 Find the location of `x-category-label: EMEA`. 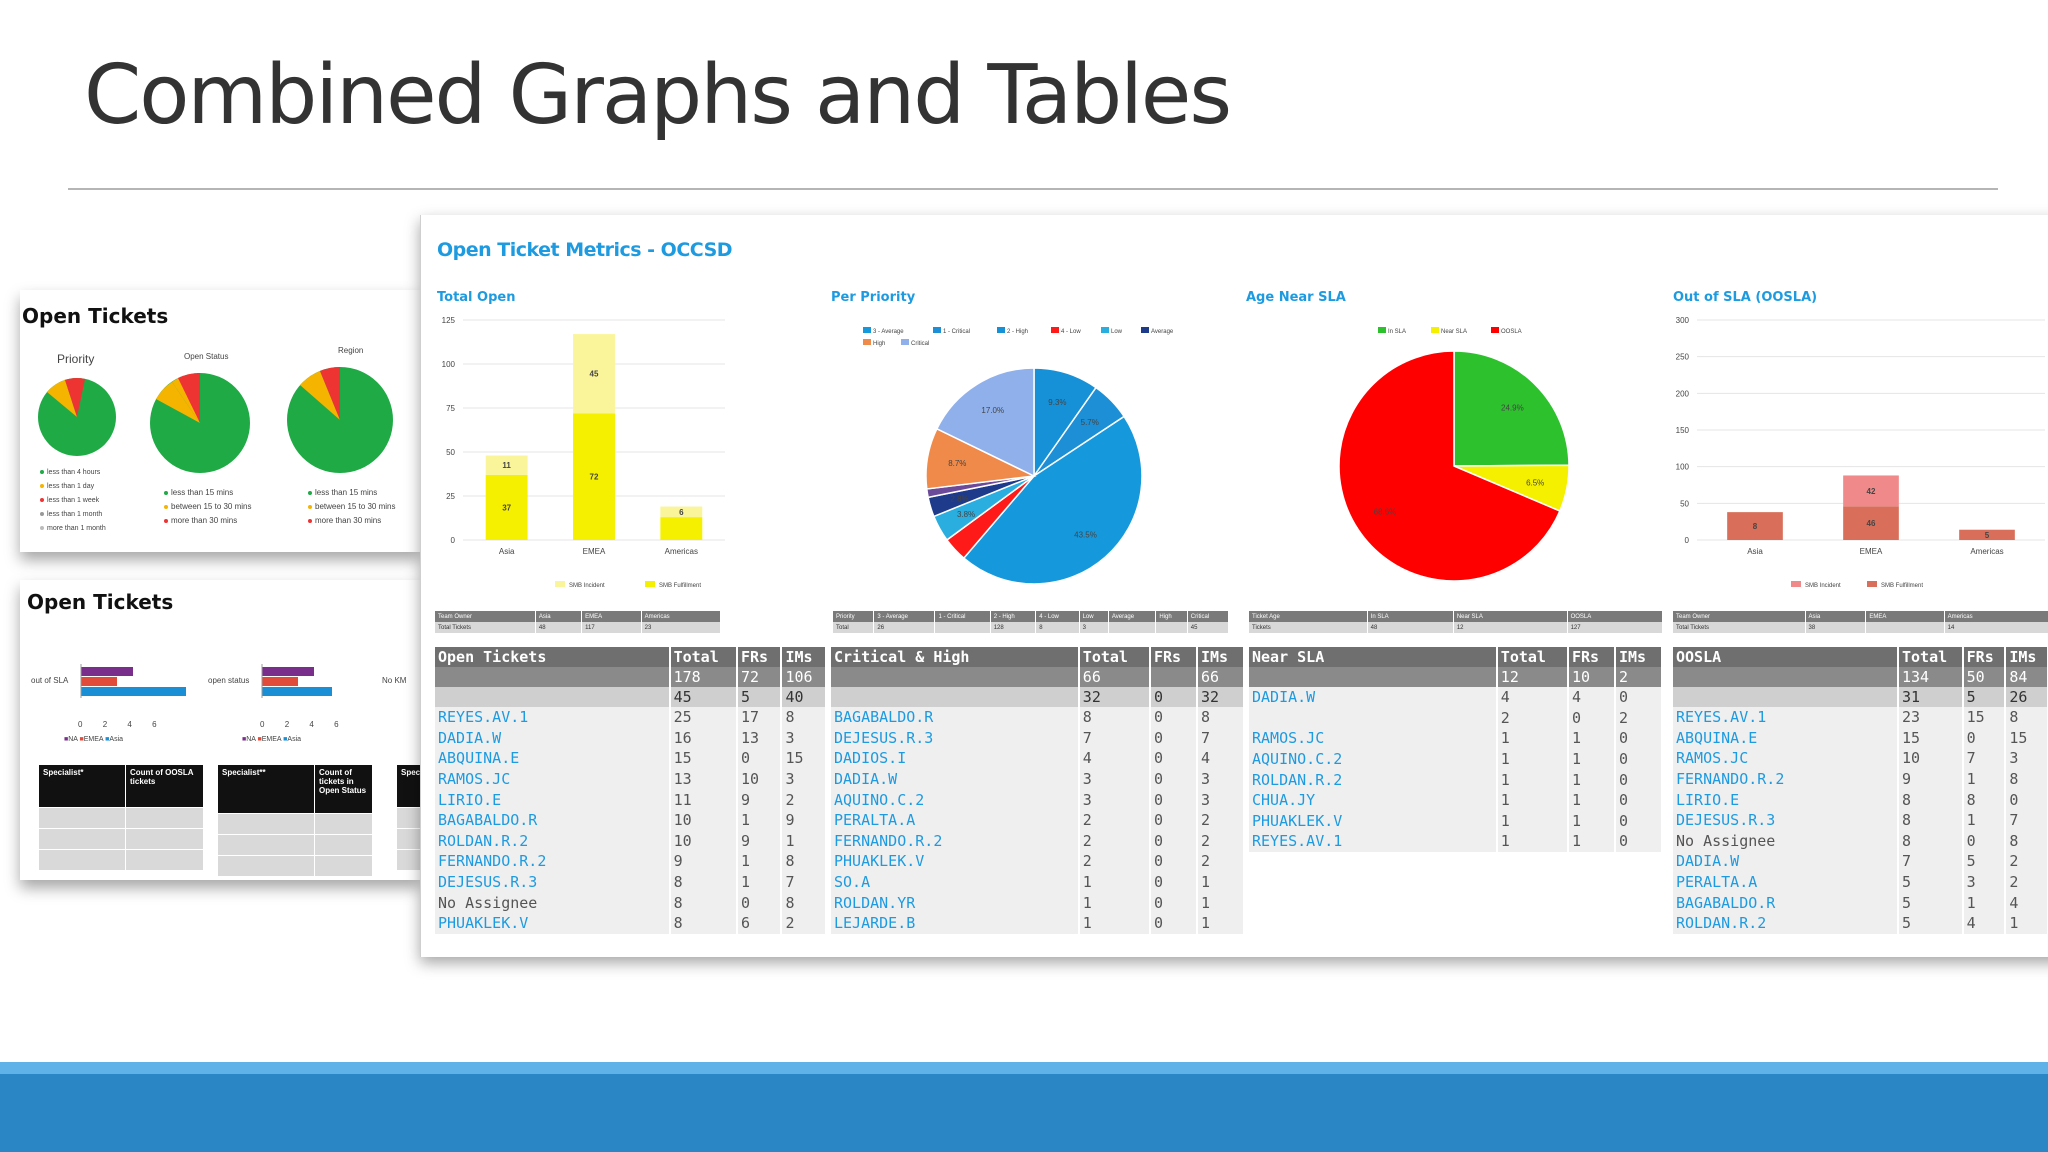

x-category-label: EMEA is located at coordinates (594, 551).